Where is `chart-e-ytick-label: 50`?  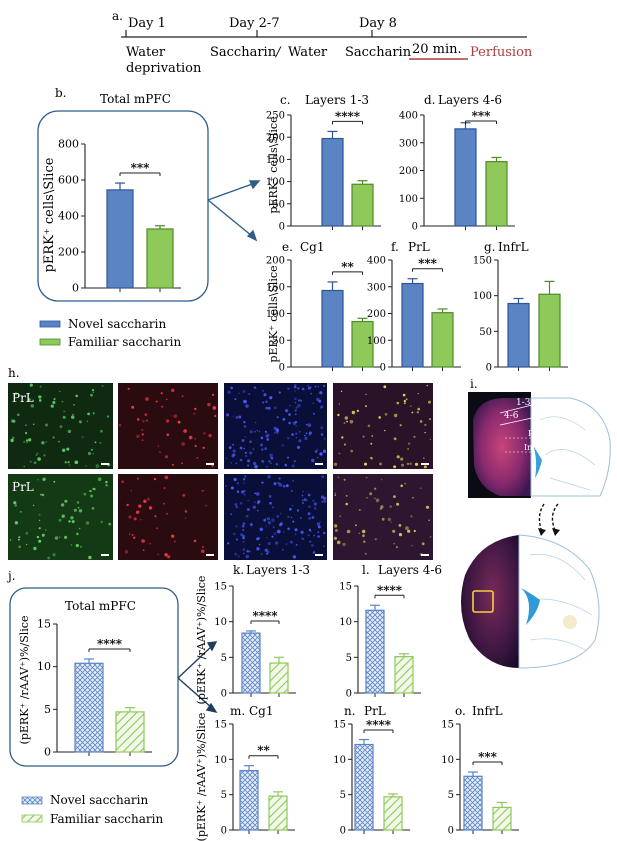
chart-e-ytick-label: 50 is located at coordinates (278, 341).